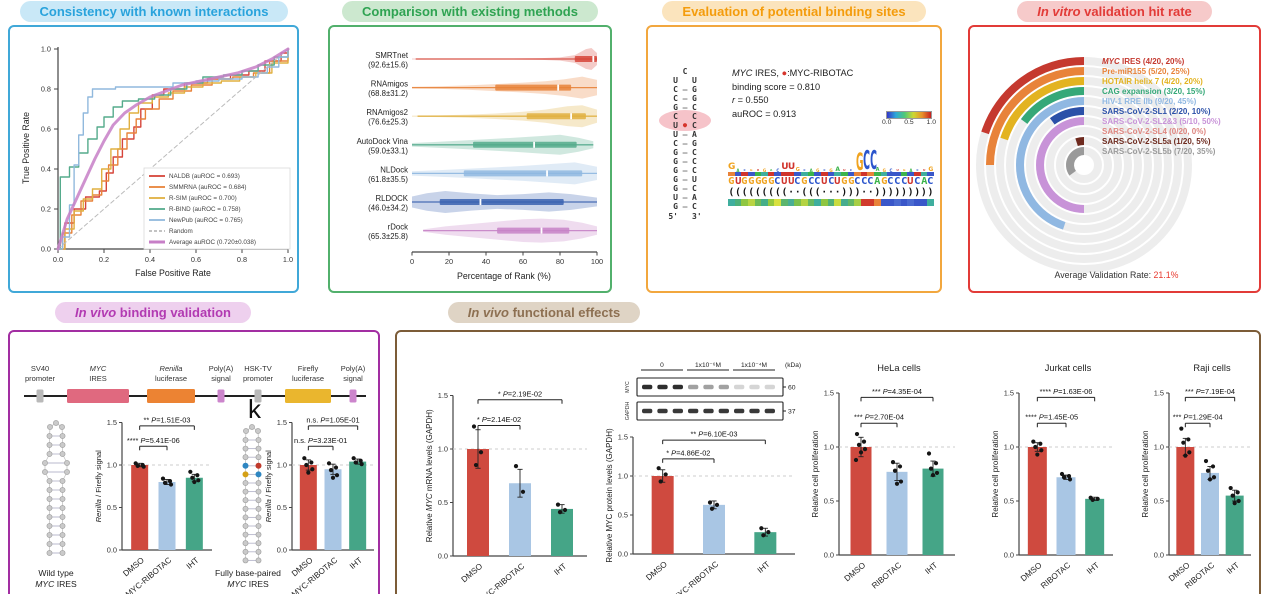  I want to click on svg-text: RIBOTAC, so click(886, 576).